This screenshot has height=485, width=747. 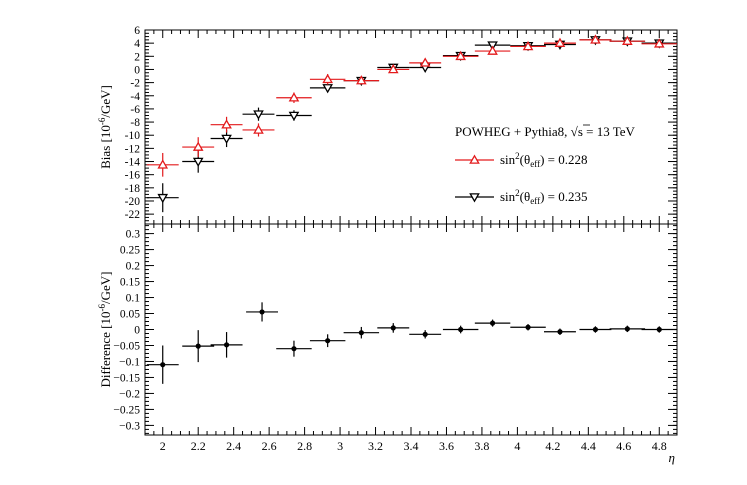 What do you see at coordinates (672, 457) in the screenshot?
I see `x-axis-label: η` at bounding box center [672, 457].